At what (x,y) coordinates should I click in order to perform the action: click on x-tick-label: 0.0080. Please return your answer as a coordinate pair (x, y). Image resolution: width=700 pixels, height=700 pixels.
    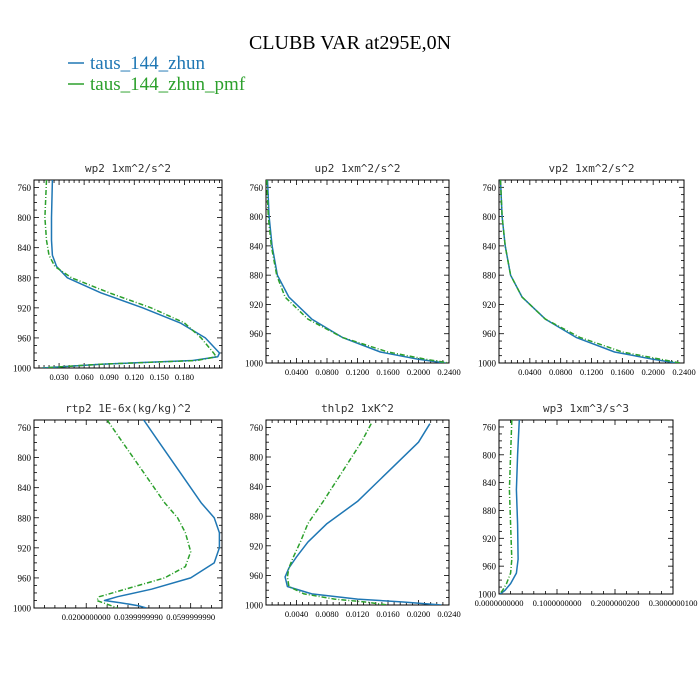
    Looking at the image, I should click on (326, 614).